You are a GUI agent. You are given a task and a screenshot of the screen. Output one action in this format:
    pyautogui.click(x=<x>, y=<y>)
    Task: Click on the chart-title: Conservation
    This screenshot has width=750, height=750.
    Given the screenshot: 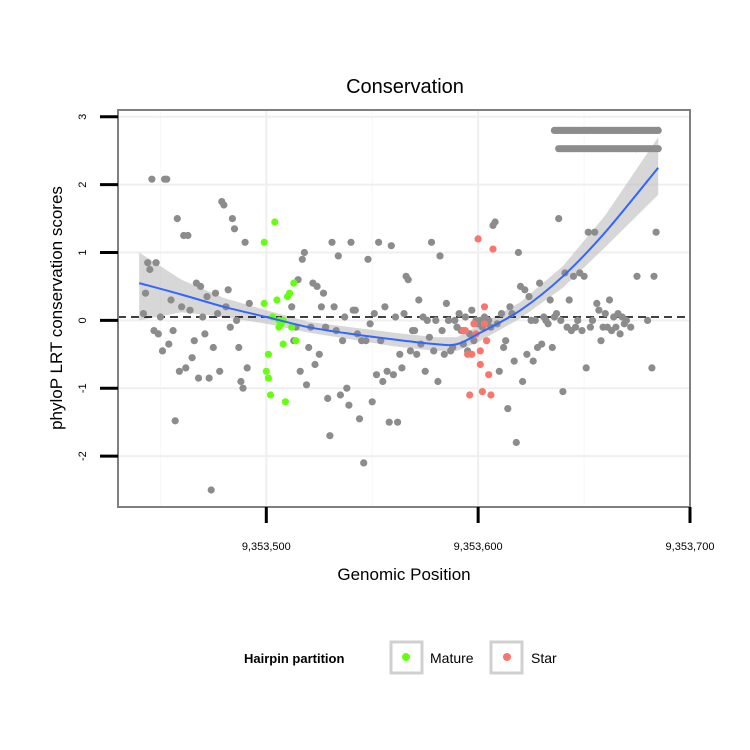 What is the action you would take?
    pyautogui.click(x=405, y=87)
    